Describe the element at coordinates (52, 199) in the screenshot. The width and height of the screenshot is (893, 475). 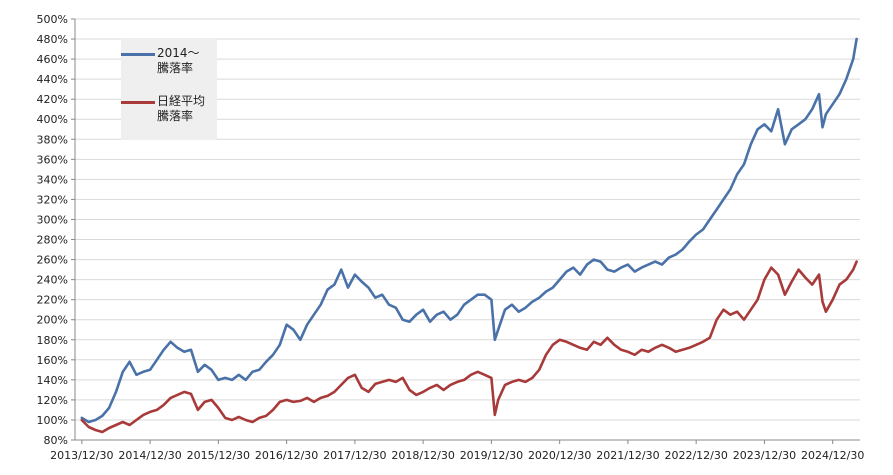
I see `y-tick-label: 320%` at that location.